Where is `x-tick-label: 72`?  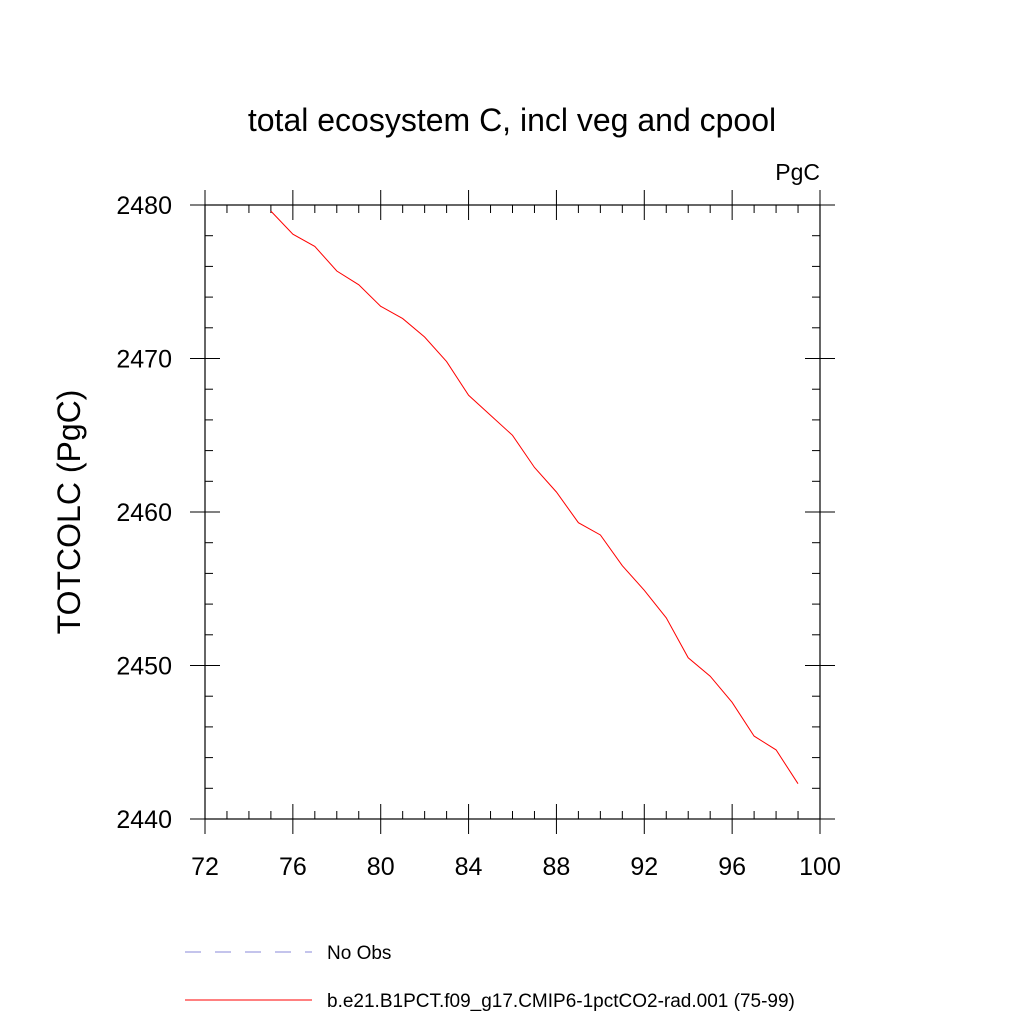 x-tick-label: 72 is located at coordinates (205, 867).